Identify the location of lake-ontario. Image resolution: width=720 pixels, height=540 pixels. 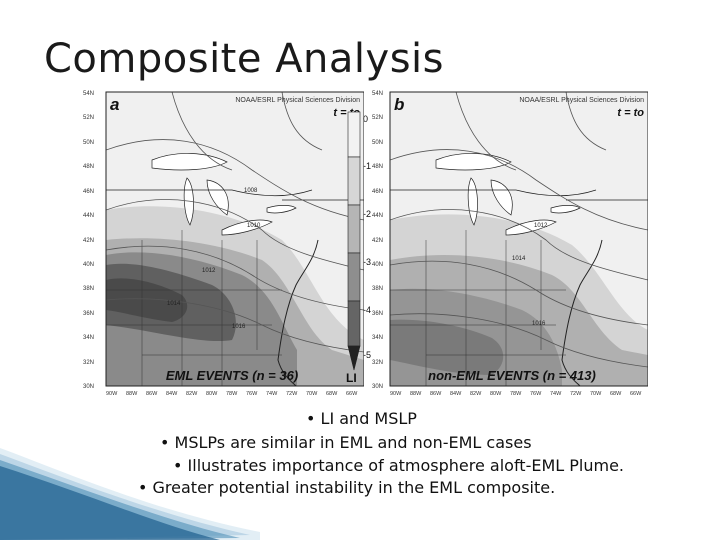
(565, 209).